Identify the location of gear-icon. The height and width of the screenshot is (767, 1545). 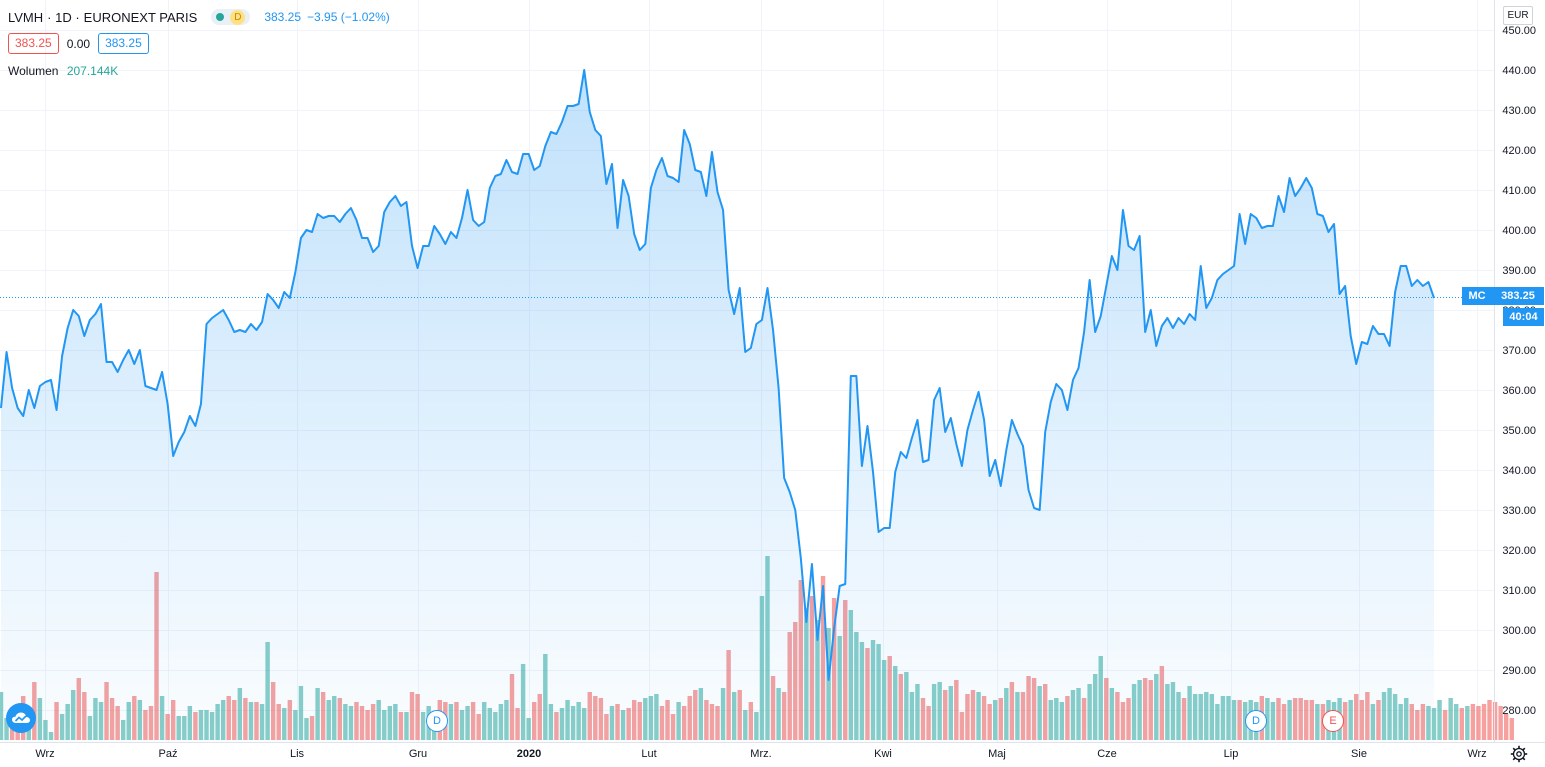
(1519, 754).